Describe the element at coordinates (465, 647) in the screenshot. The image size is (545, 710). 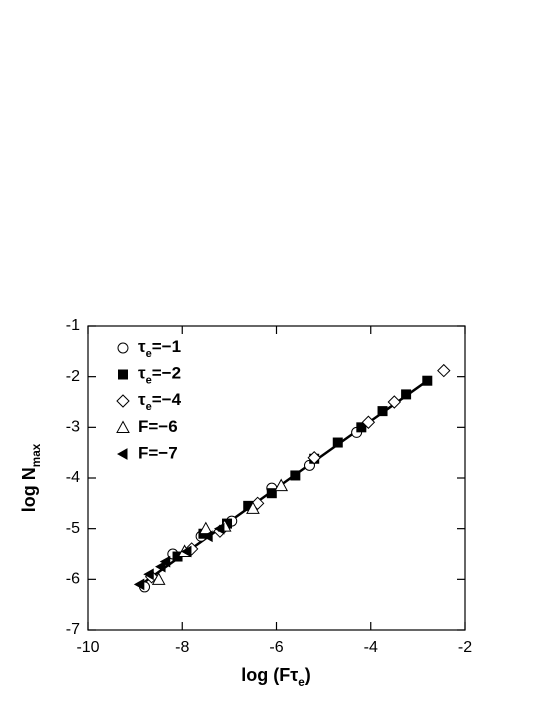
I see `x-tick-label: -2` at that location.